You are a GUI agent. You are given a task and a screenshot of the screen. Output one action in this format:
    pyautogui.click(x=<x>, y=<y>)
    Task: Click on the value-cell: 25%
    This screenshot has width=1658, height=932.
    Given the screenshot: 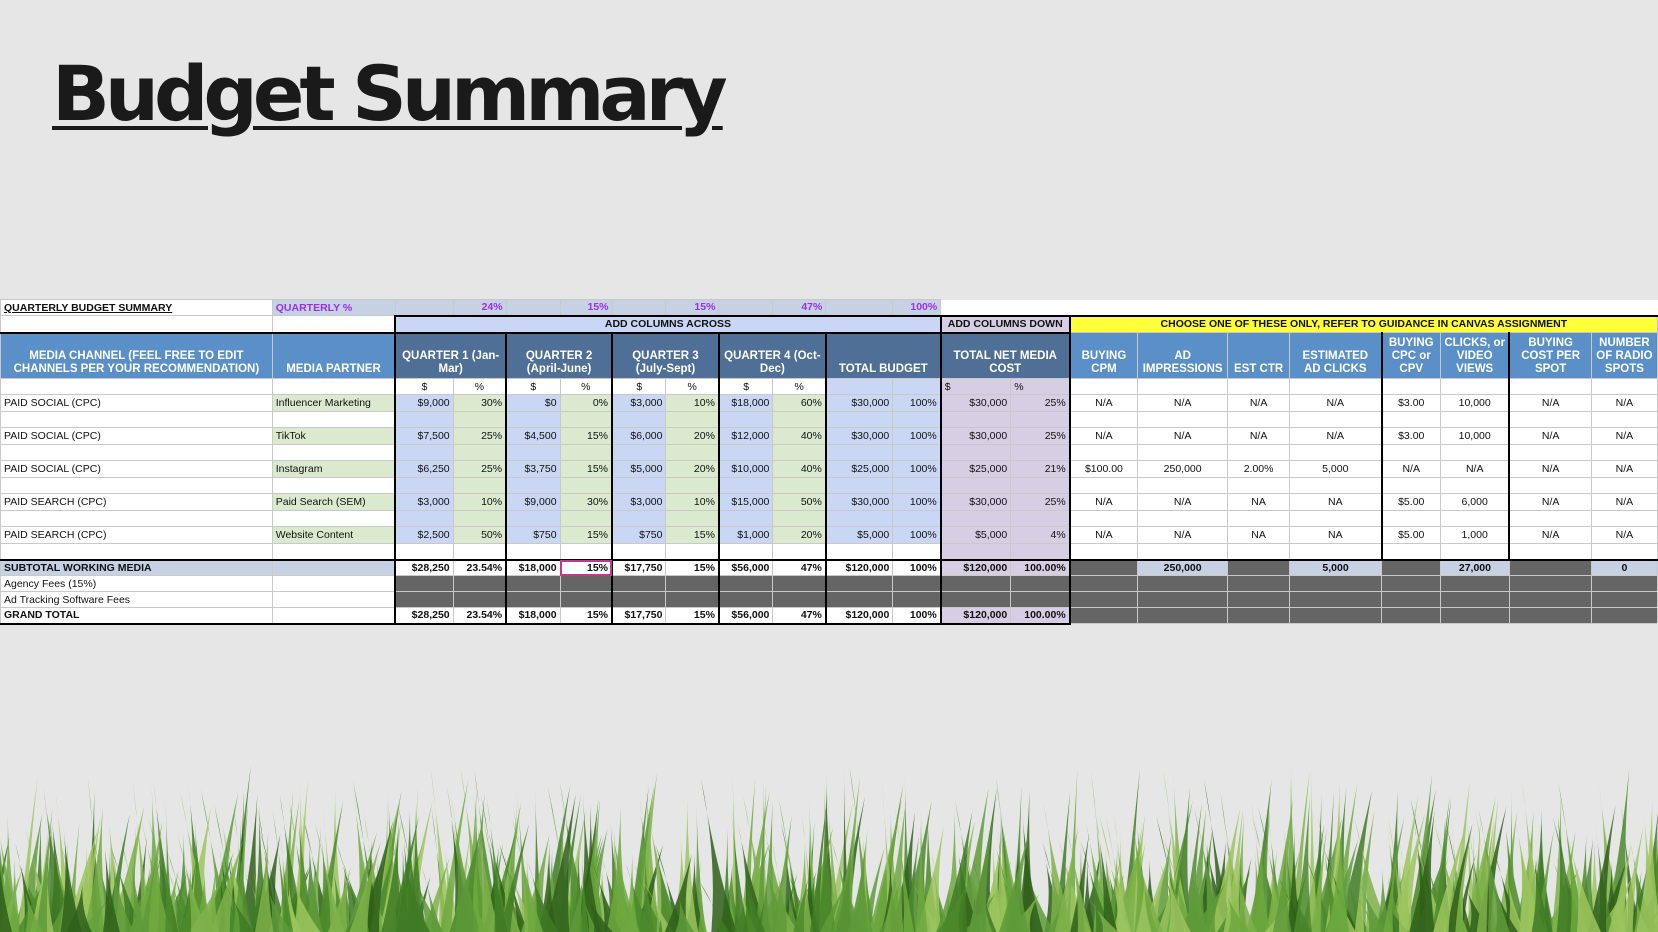 What is the action you would take?
    pyautogui.click(x=1040, y=436)
    